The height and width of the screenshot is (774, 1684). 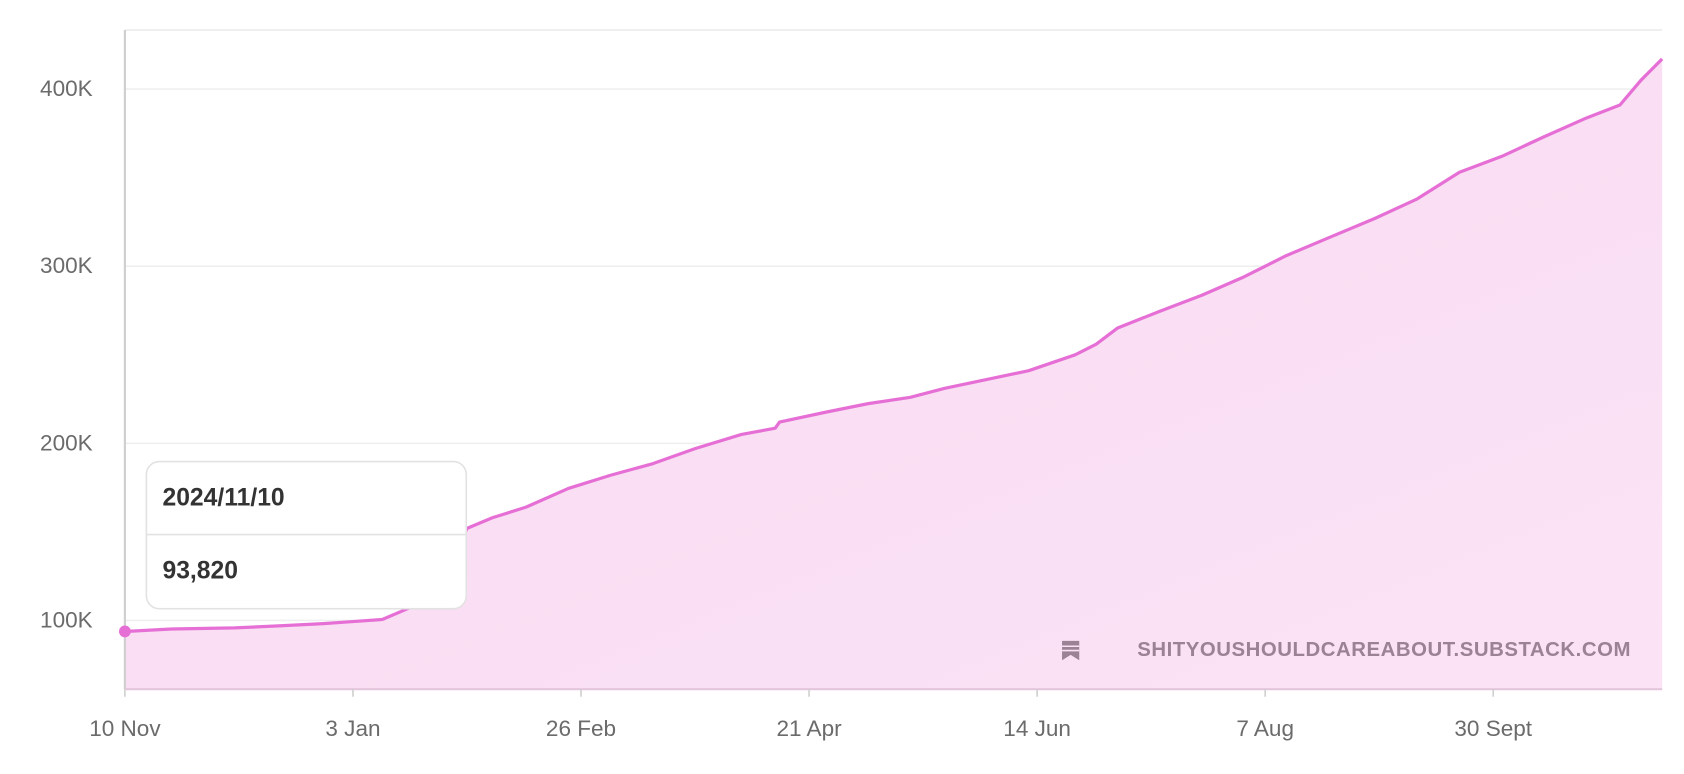 I want to click on watermark: SHITYOUSHOULDCAREABOUT.SUBSTACK.COM, so click(x=1346, y=650).